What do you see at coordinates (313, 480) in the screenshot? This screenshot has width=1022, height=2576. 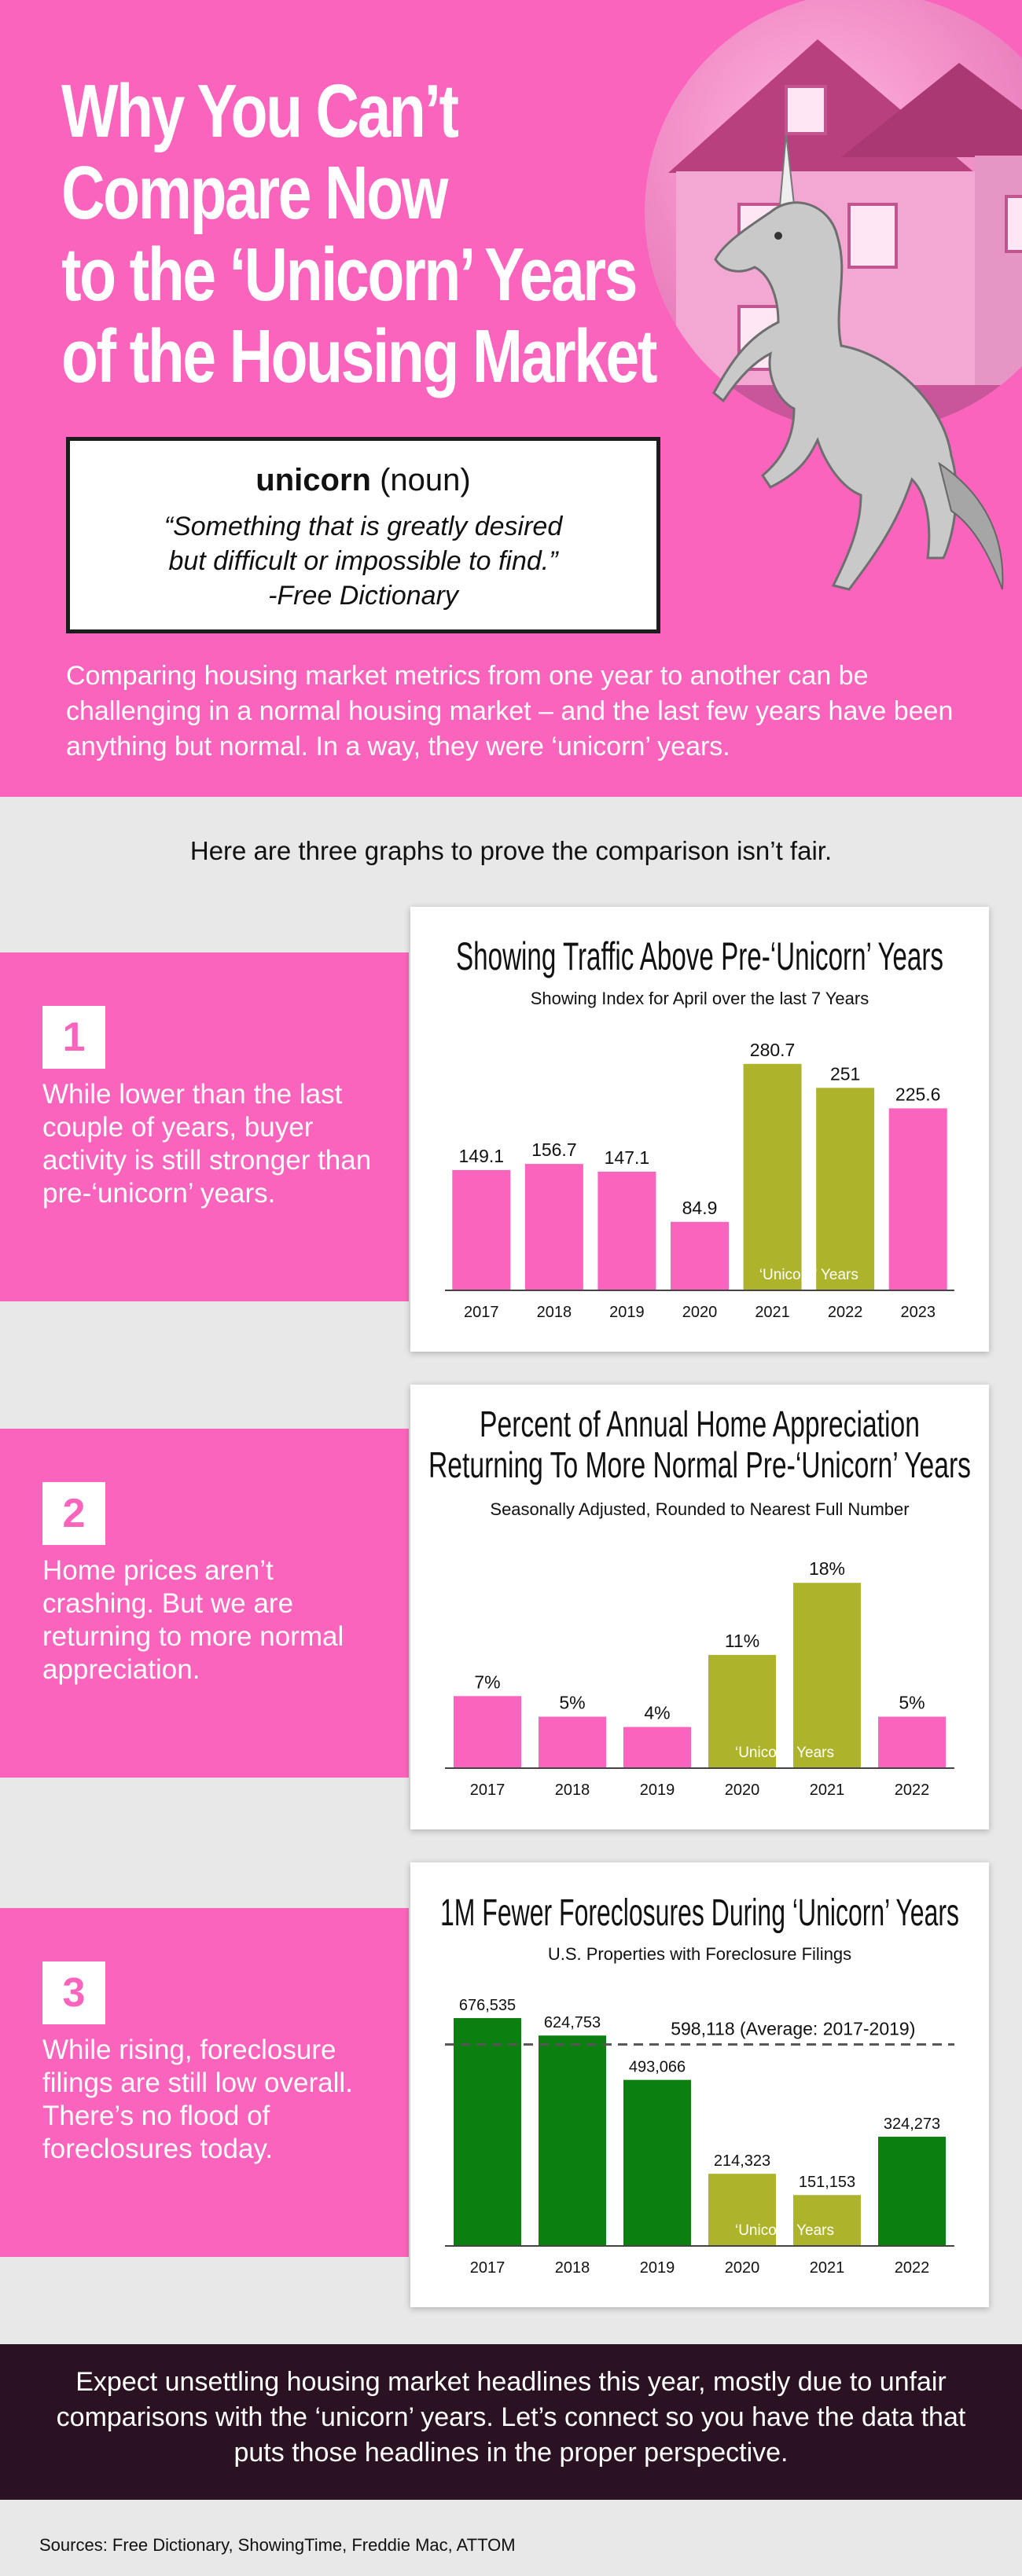 I see `dictionary-term: unicorn` at bounding box center [313, 480].